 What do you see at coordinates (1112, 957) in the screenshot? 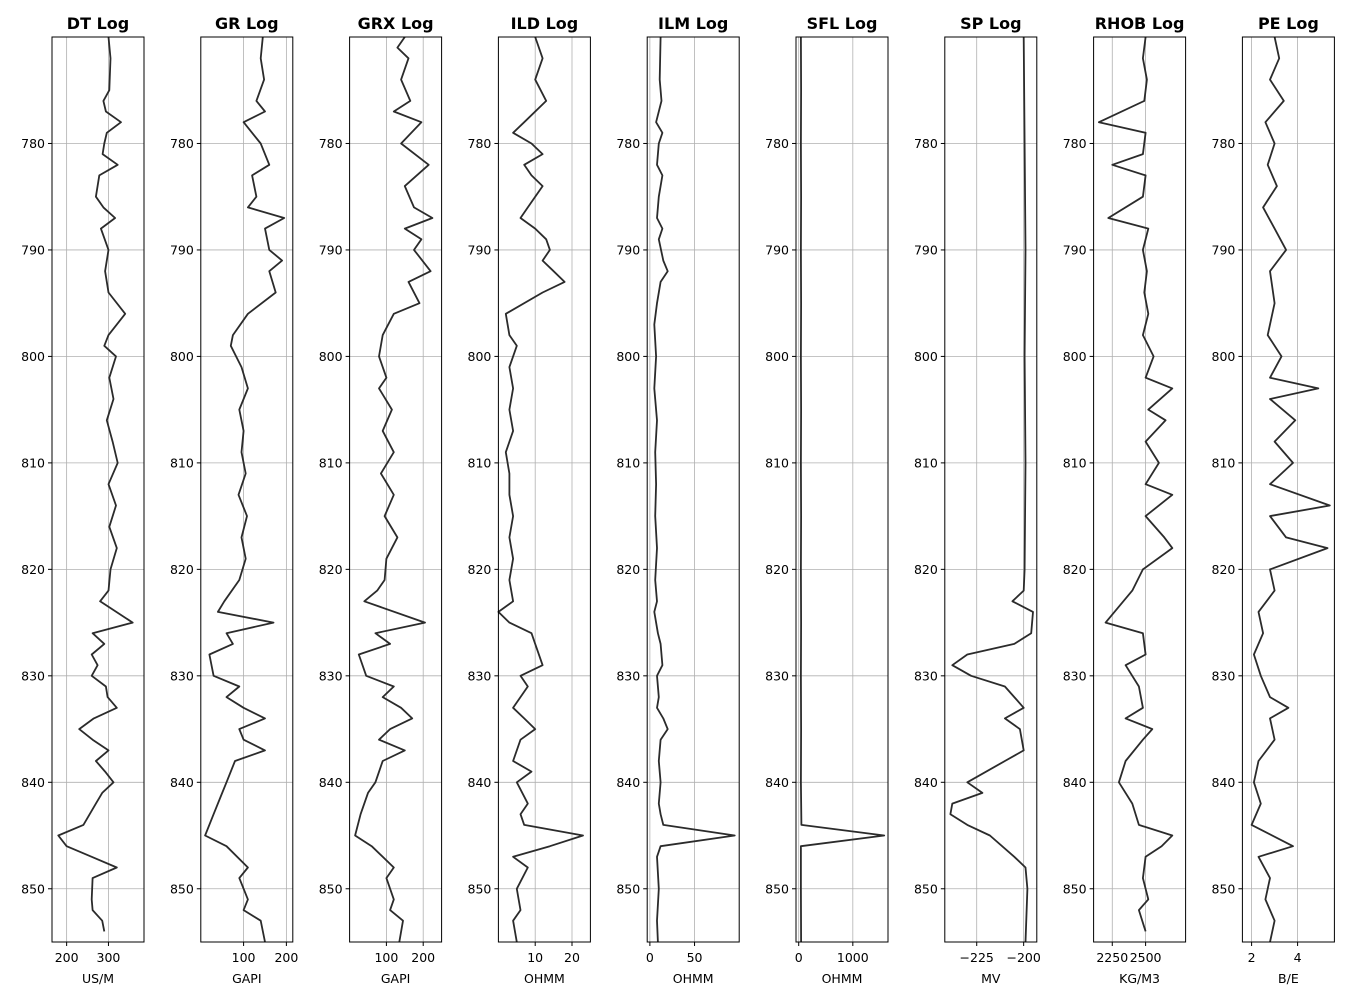
I see `x-tick-label: 2250` at bounding box center [1112, 957].